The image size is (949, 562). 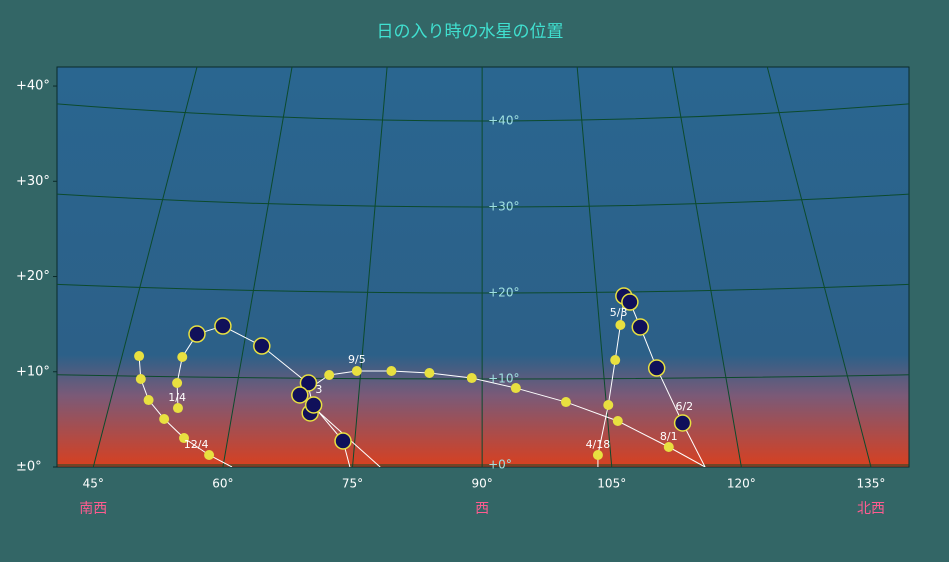 What do you see at coordinates (196, 444) in the screenshot?
I see `date-label: 12/4` at bounding box center [196, 444].